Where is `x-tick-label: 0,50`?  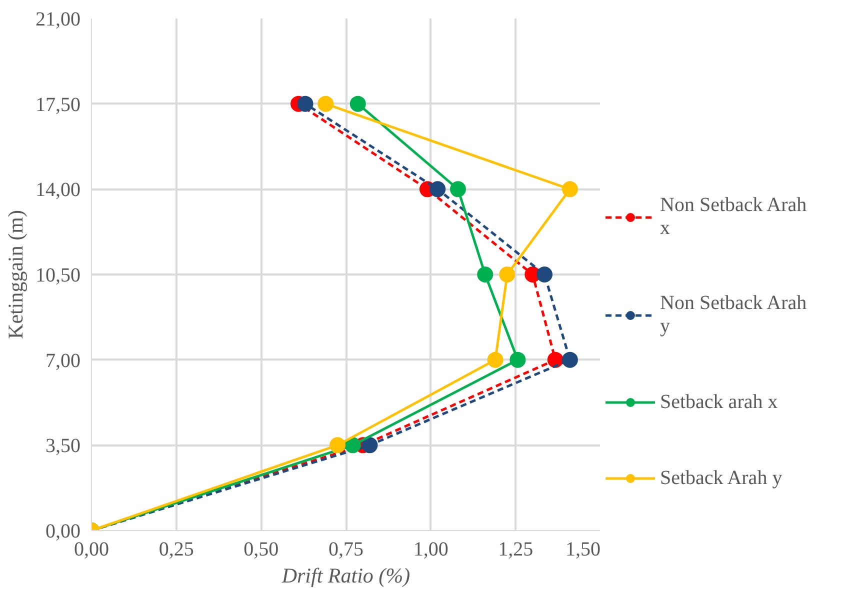
x-tick-label: 0,50 is located at coordinates (261, 549).